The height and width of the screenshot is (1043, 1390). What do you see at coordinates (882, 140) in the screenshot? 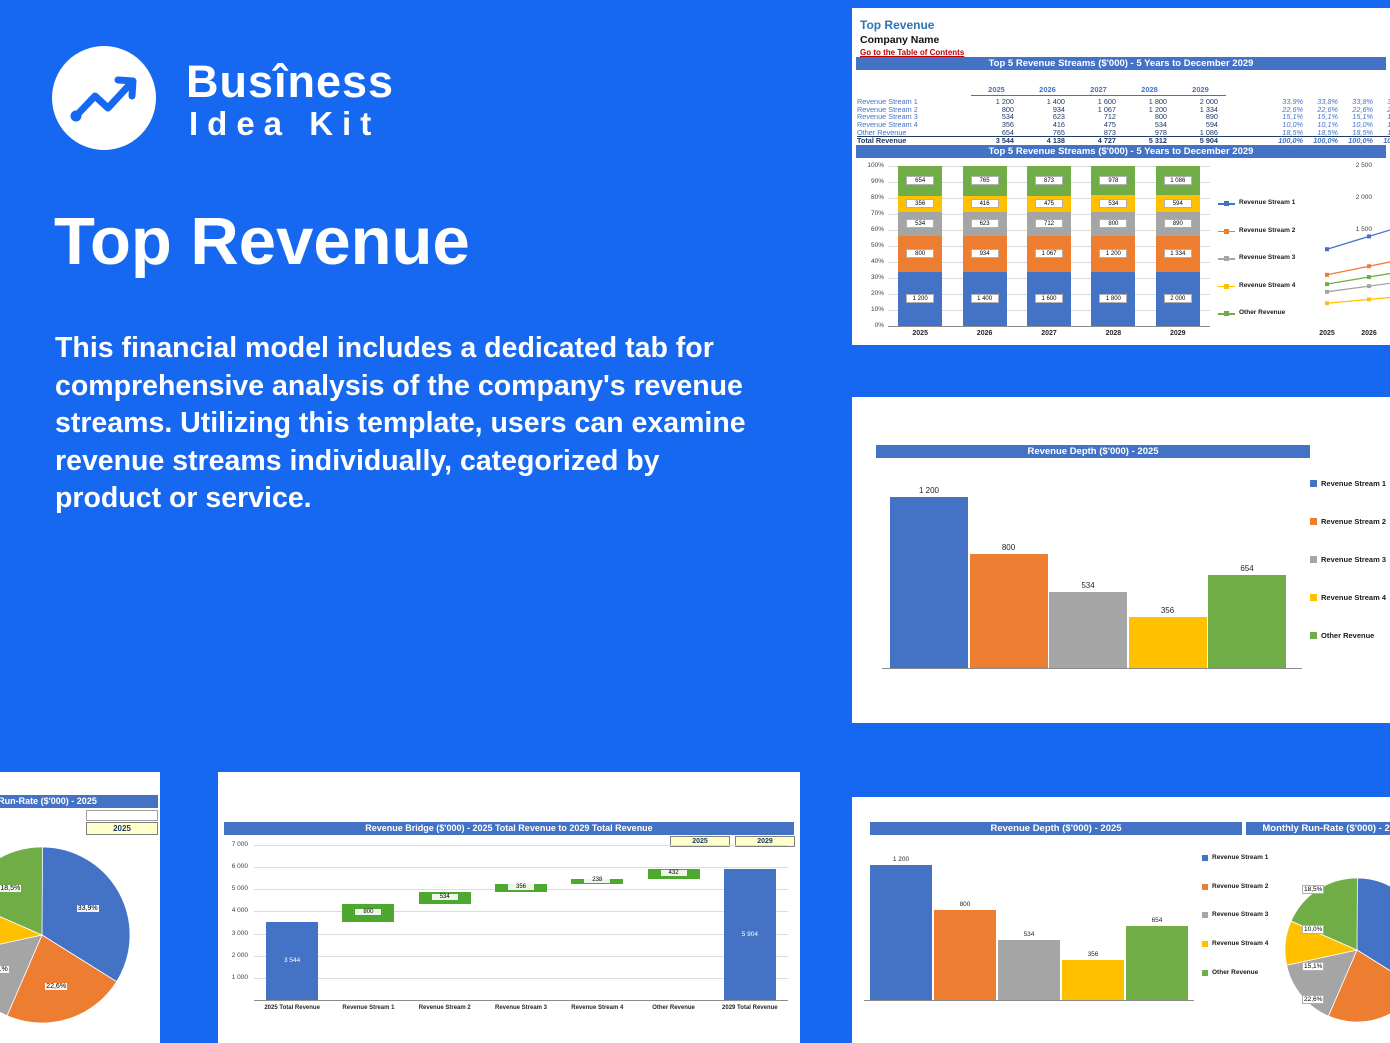
I see `table-row-label: Total Revenue` at bounding box center [882, 140].